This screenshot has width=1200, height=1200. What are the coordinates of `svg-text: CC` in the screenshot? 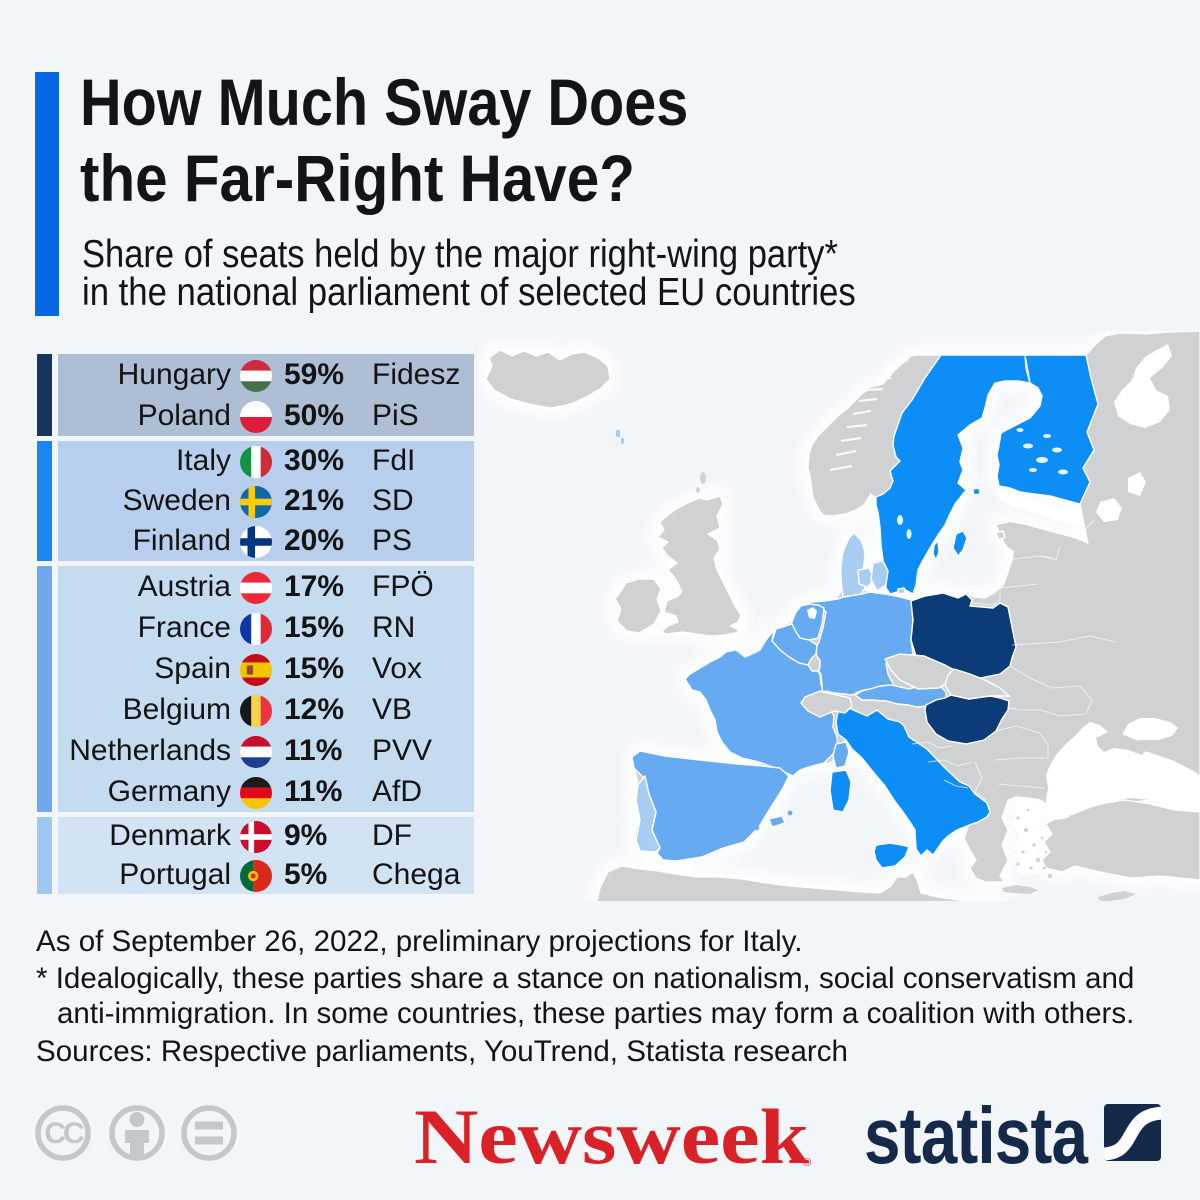 It's located at (64, 1133).